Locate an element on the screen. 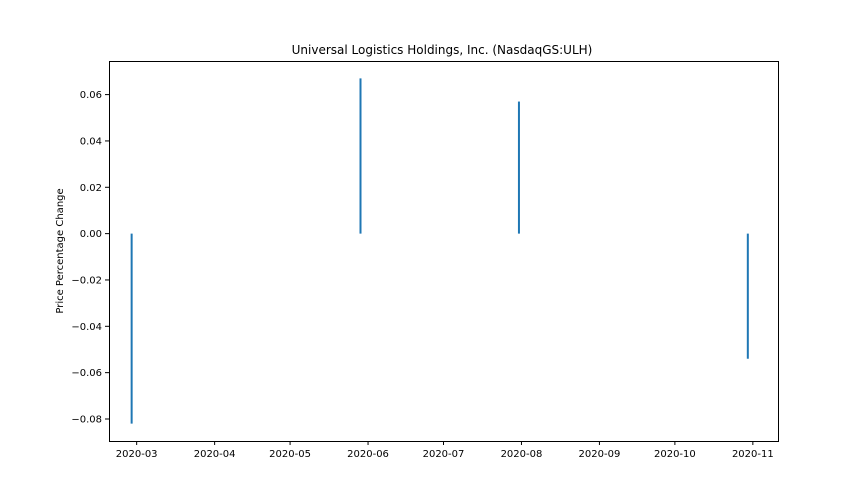 The height and width of the screenshot is (504, 864). y-tick-label: −0.02 is located at coordinates (86, 280).